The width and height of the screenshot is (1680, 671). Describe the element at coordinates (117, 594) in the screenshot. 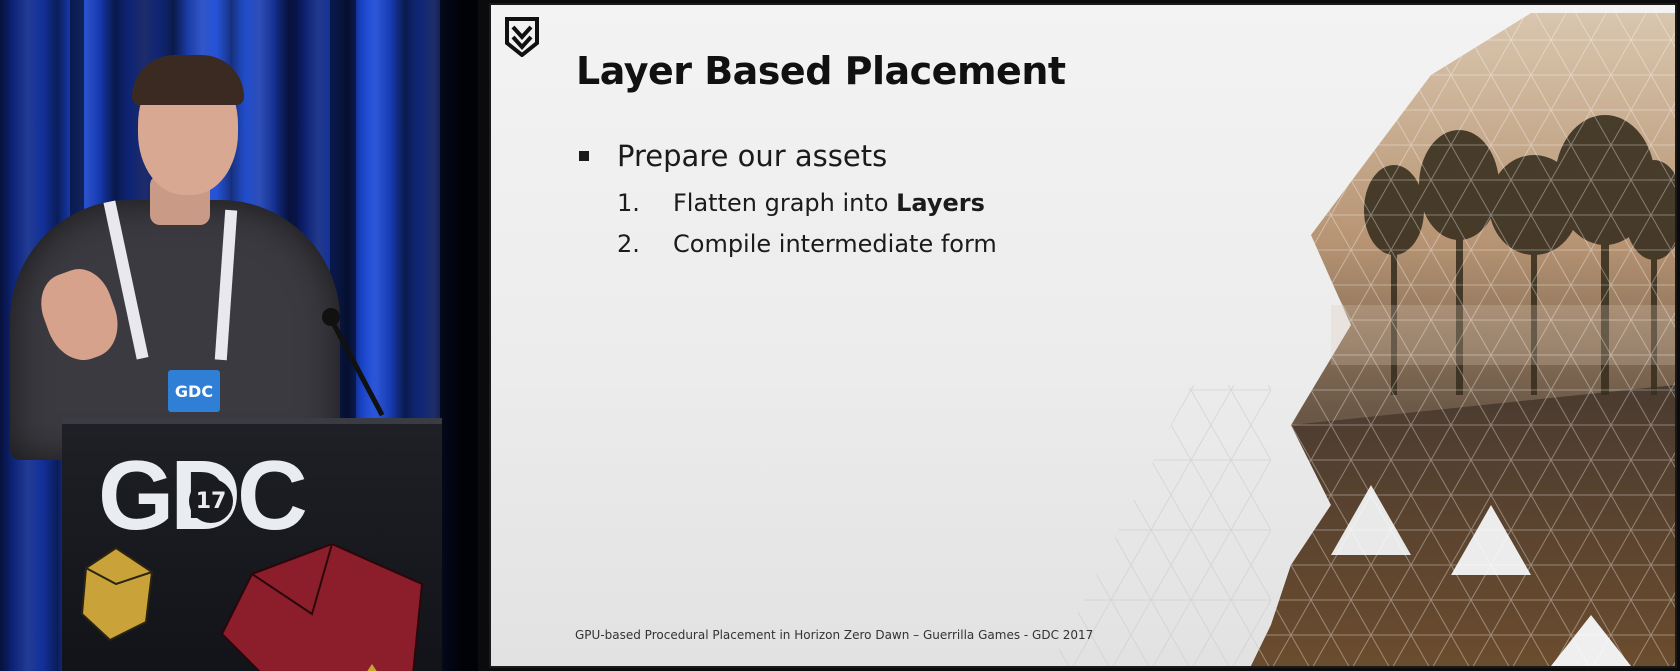

I see `gold-polyhedron-icon` at that location.